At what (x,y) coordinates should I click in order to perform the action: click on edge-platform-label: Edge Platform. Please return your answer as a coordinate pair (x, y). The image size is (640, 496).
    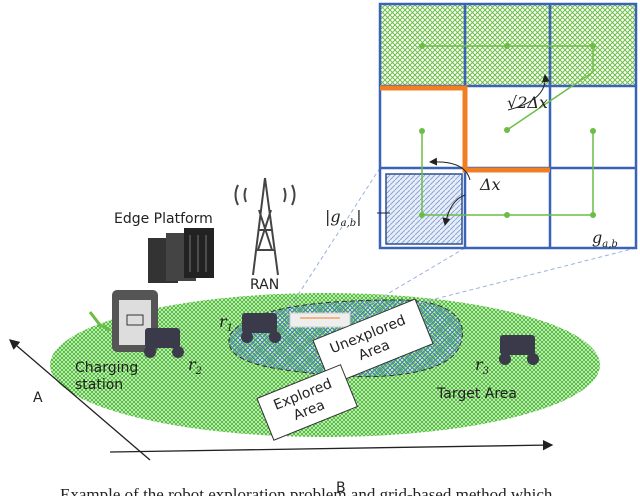
    Looking at the image, I should click on (163, 219).